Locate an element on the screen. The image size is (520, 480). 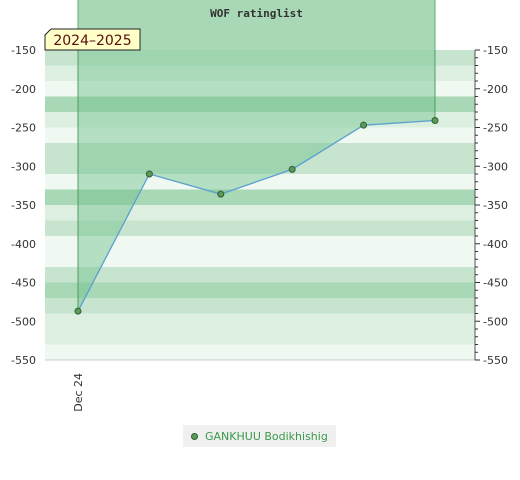
legend-series-label: GANKHUU Bodikhishig is located at coordinates (266, 436).